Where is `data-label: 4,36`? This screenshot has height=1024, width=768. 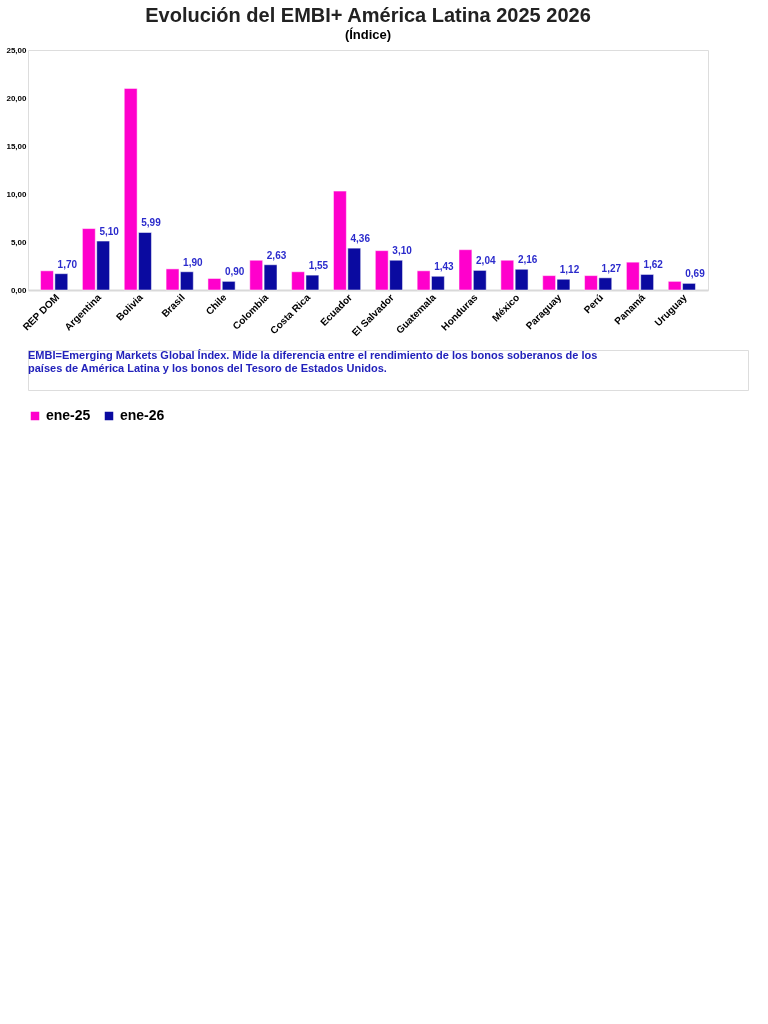 data-label: 4,36 is located at coordinates (360, 239).